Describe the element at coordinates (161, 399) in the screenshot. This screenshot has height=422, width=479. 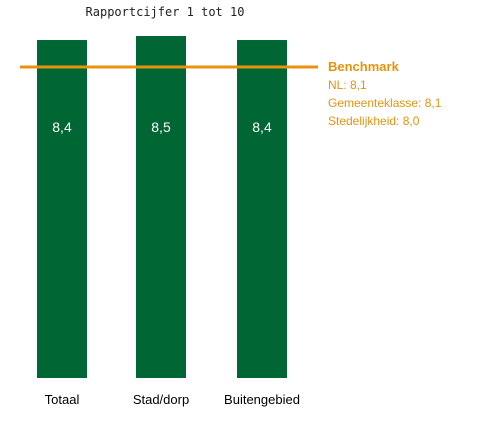
I see `category-label: Stad/dorp` at that location.